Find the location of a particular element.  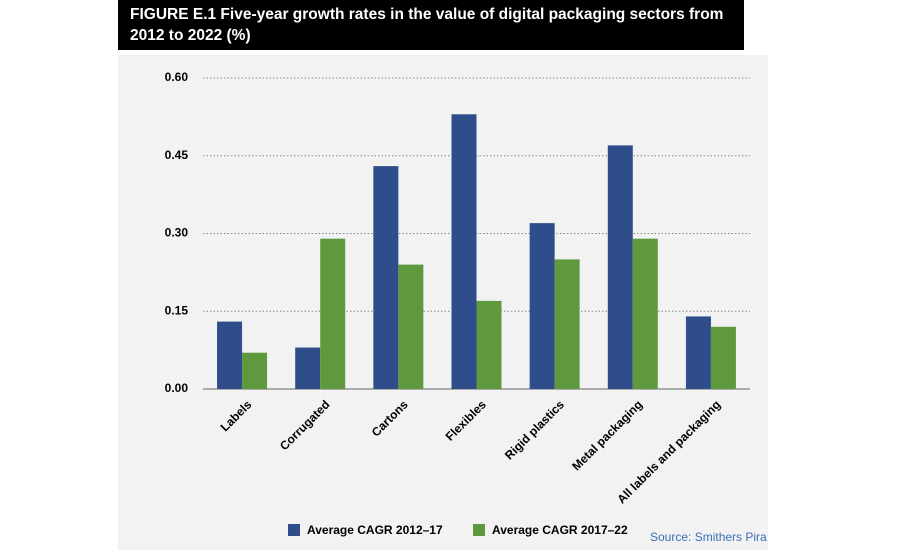

y-tick-label: 0.45 is located at coordinates (177, 155).